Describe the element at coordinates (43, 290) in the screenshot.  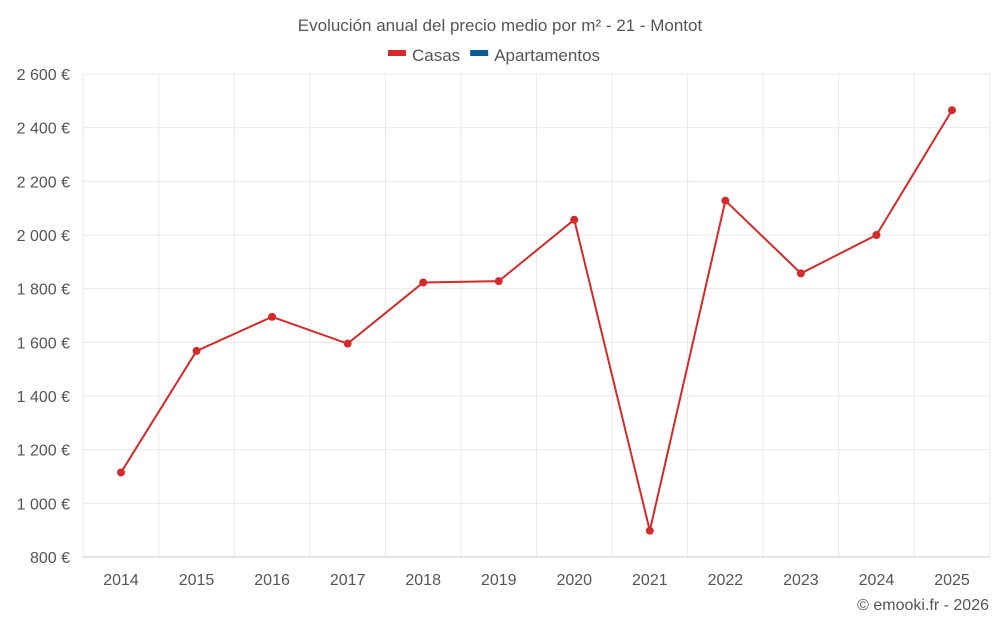
I see `y-tick-label: 1 800 €` at that location.